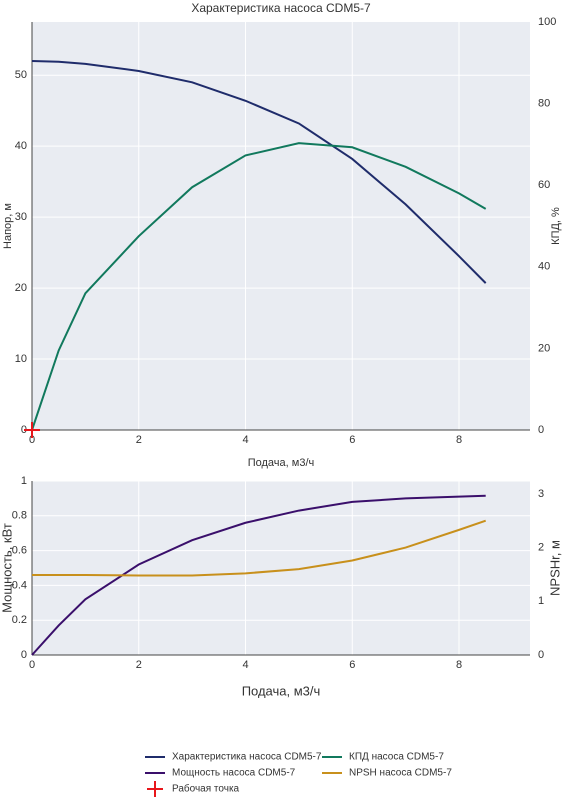 The width and height of the screenshot is (563, 800). I want to click on y-axis-title: Напор, м, so click(8, 226).